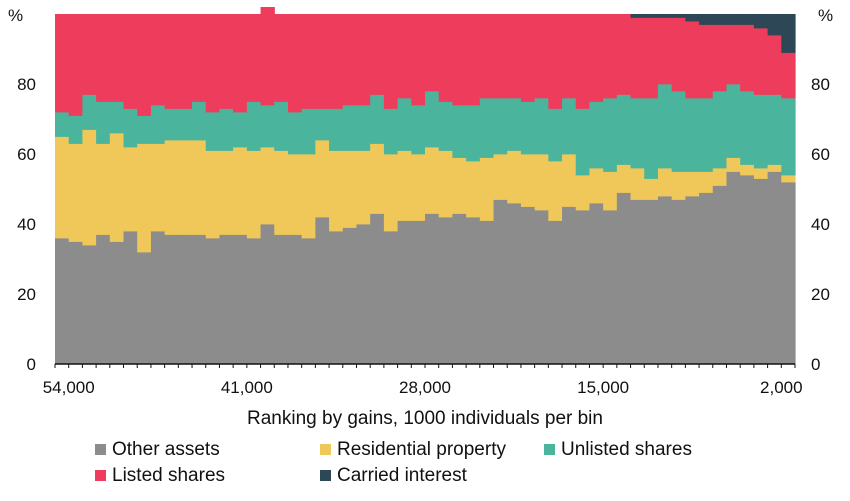 This screenshot has height=501, width=850. What do you see at coordinates (325, 449) in the screenshot?
I see `legend-swatch-residential-property` at bounding box center [325, 449].